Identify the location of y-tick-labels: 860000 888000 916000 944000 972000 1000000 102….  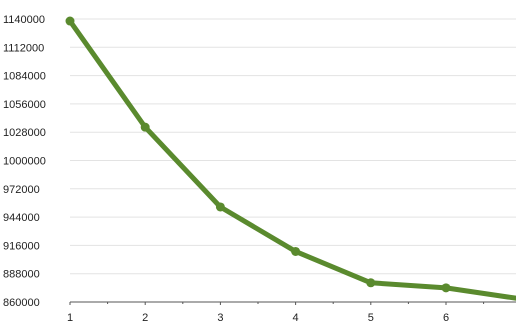
(24, 161).